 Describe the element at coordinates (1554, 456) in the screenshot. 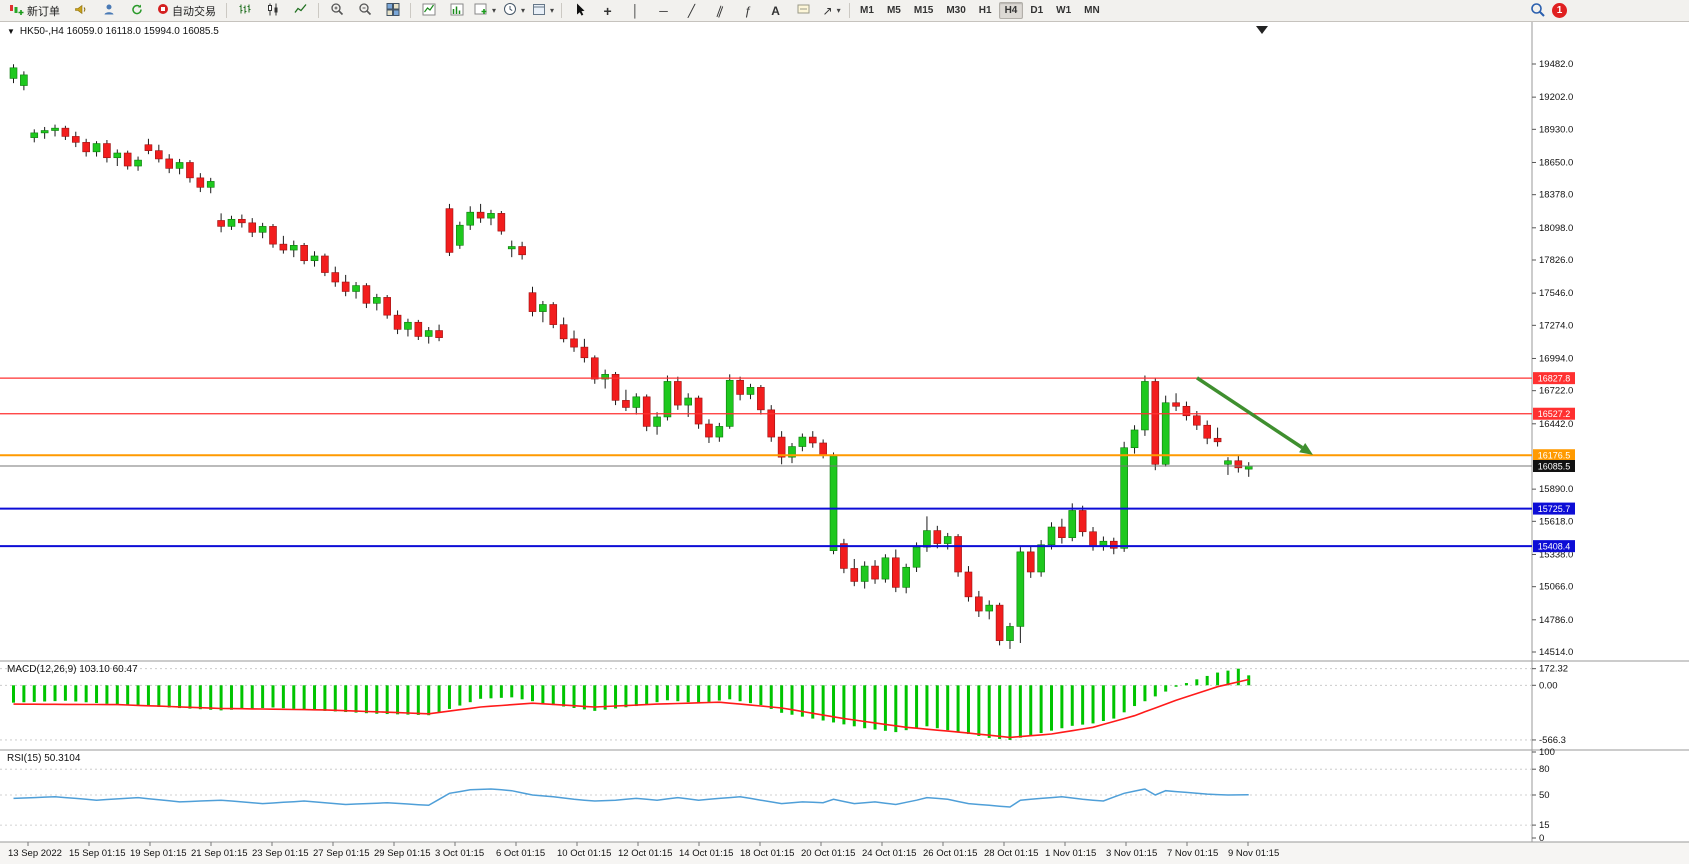

I see `svg-text: 16176.5` at that location.